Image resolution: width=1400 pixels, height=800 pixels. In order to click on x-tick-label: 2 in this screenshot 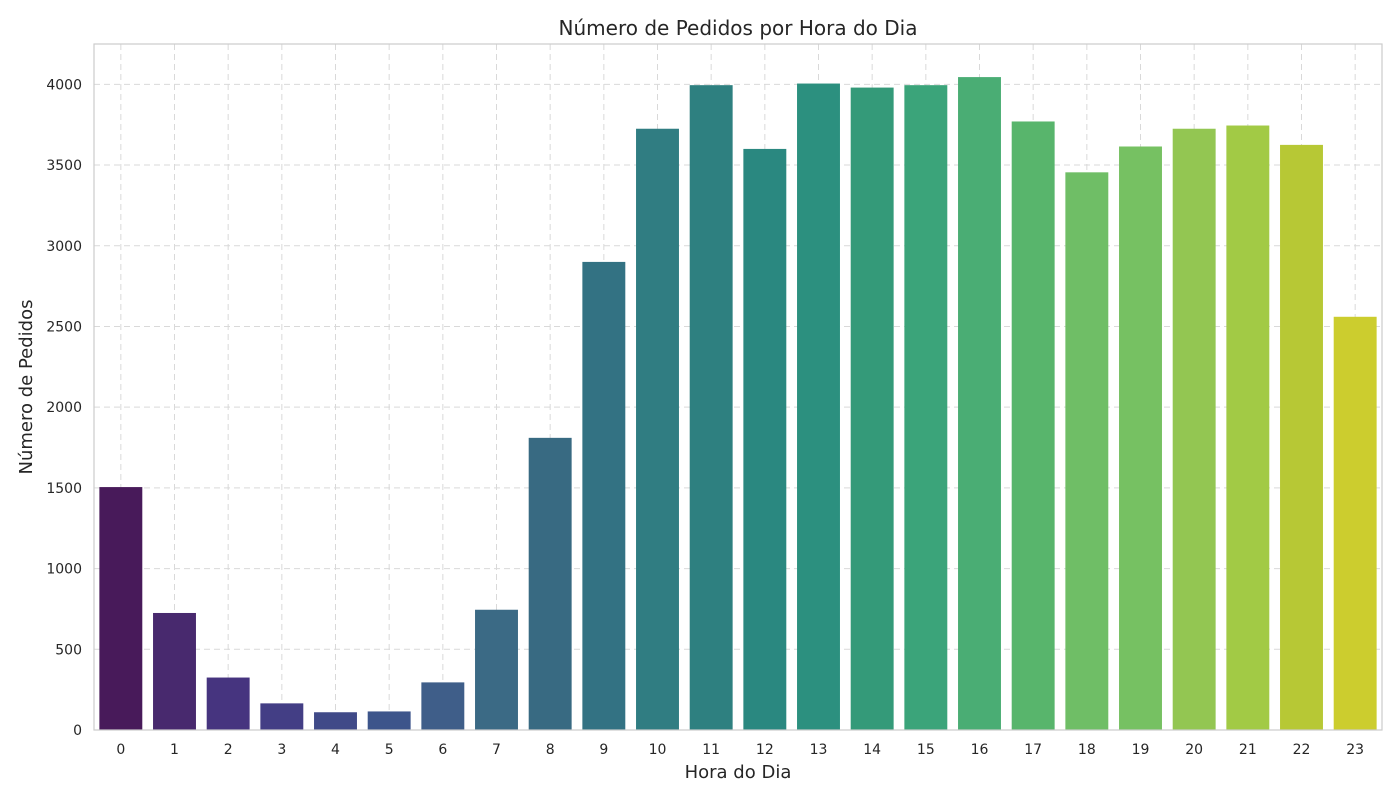, I will do `click(228, 750)`.